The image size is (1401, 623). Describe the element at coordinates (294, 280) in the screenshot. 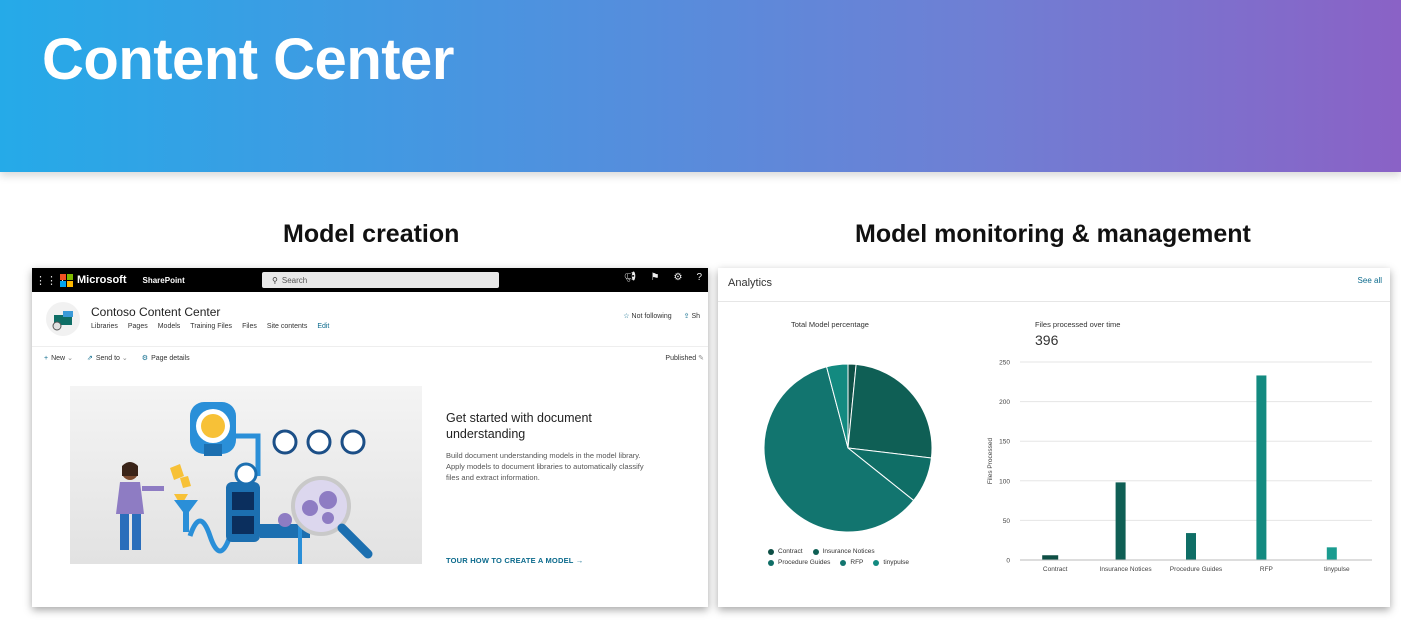

I see `search-placeholder: Search` at that location.